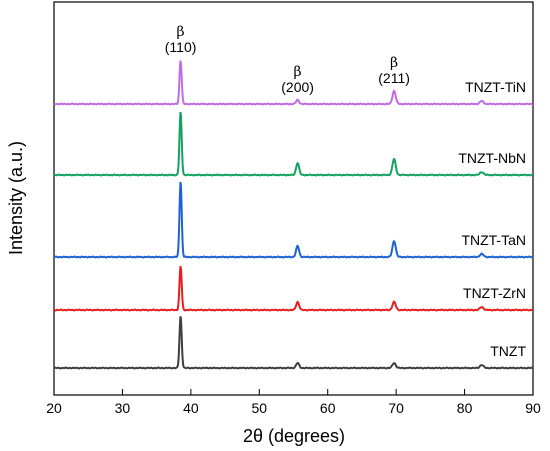 The image size is (550, 451). I want to click on series-label-tnzt-zrn: TNZT-ZrN, so click(494, 293).